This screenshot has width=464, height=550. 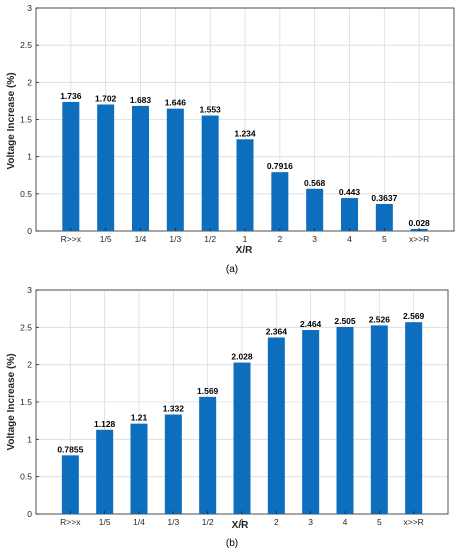 What do you see at coordinates (26, 477) in the screenshot?
I see `chart-b-ytick-label: 0.5` at bounding box center [26, 477].